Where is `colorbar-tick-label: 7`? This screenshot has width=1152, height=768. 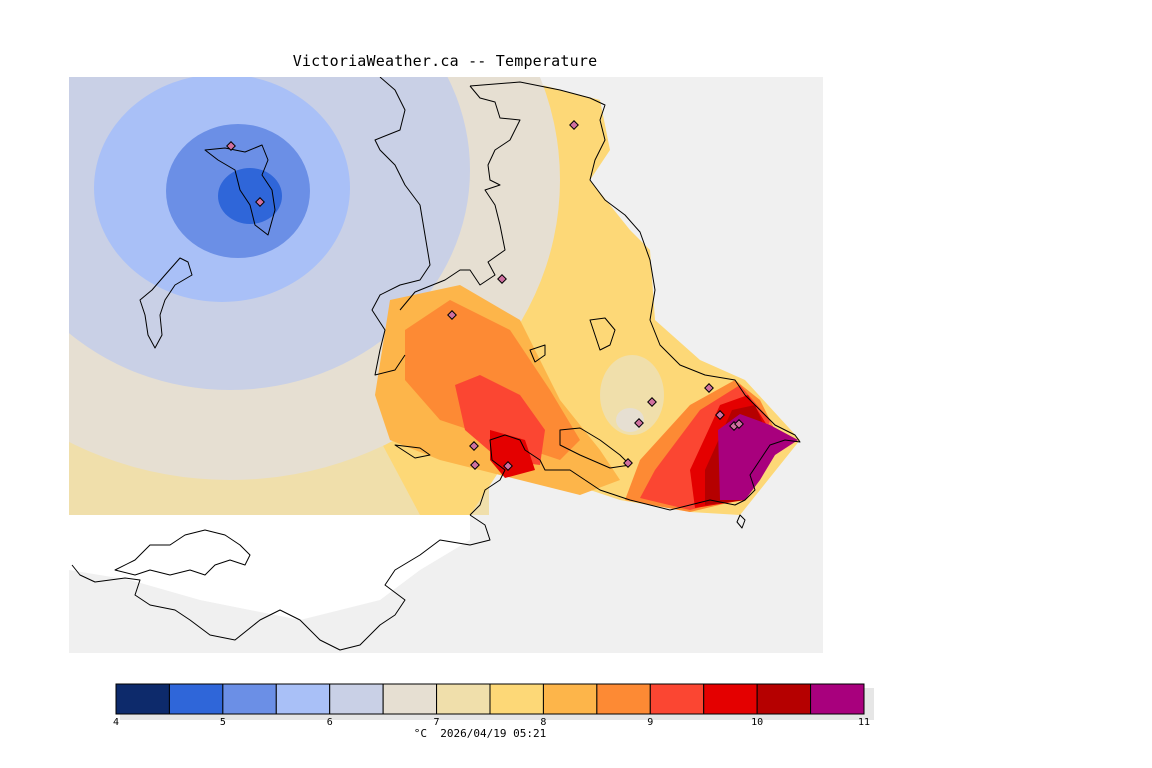
colorbar-tick-label: 7 is located at coordinates (436, 722).